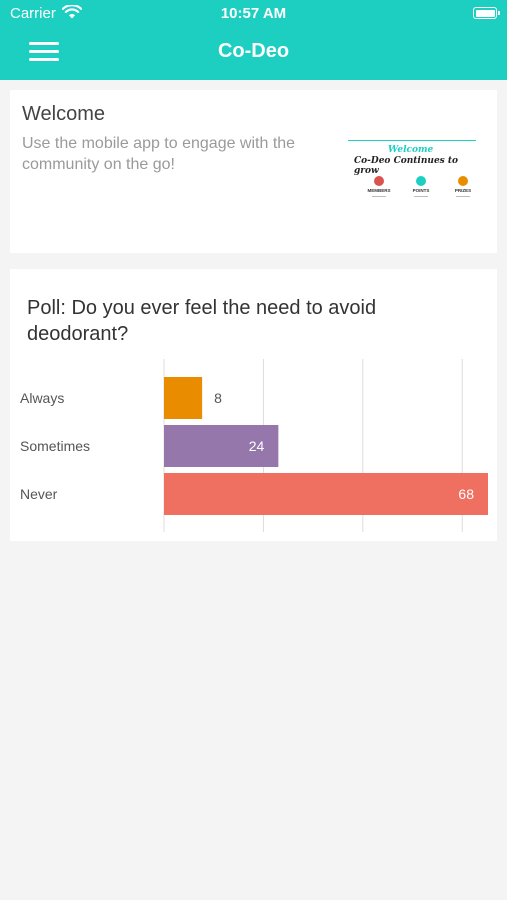  Describe the element at coordinates (33, 13) in the screenshot. I see `carrier-label: Carrier` at that location.